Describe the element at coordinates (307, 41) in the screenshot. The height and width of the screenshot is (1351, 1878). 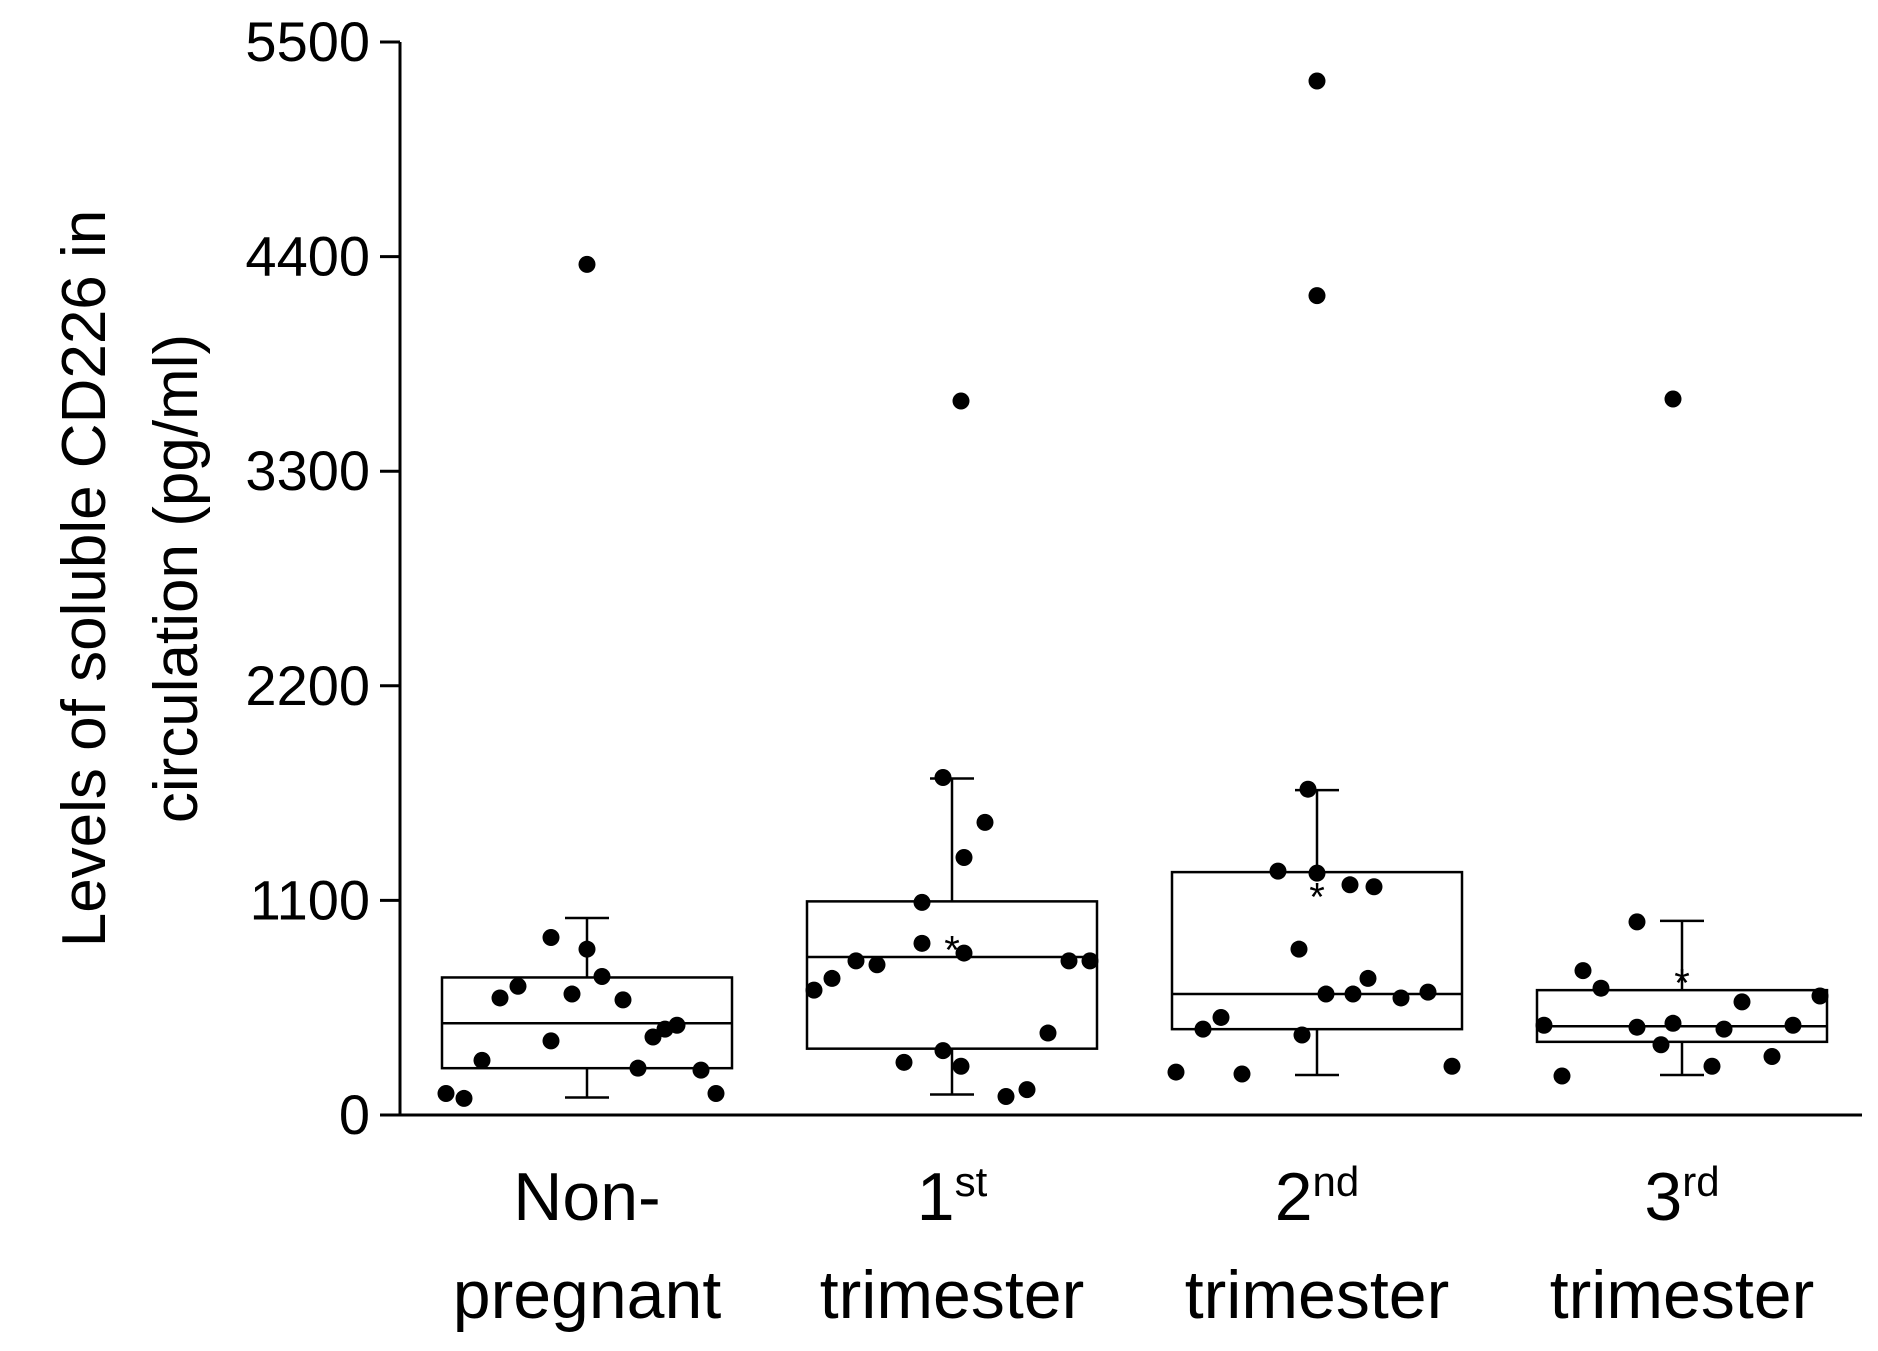
I see `y-tick-label: 5500` at that location.